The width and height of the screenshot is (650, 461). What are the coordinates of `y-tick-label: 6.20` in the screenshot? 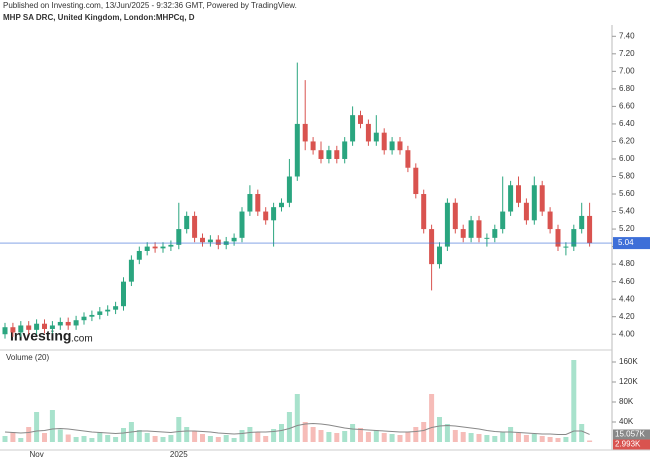 It's located at (627, 141).